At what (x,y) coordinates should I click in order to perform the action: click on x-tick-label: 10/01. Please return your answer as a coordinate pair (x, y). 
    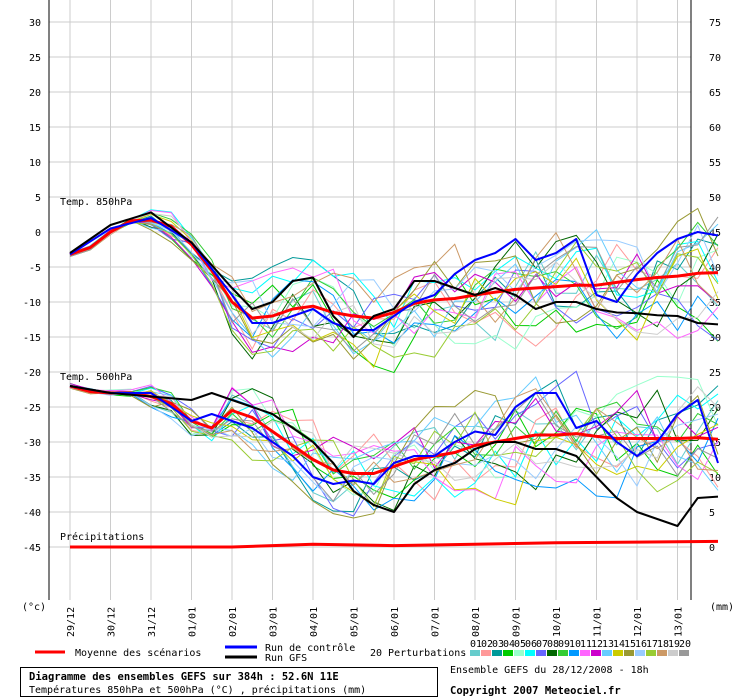
    Looking at the image, I should click on (557, 622).